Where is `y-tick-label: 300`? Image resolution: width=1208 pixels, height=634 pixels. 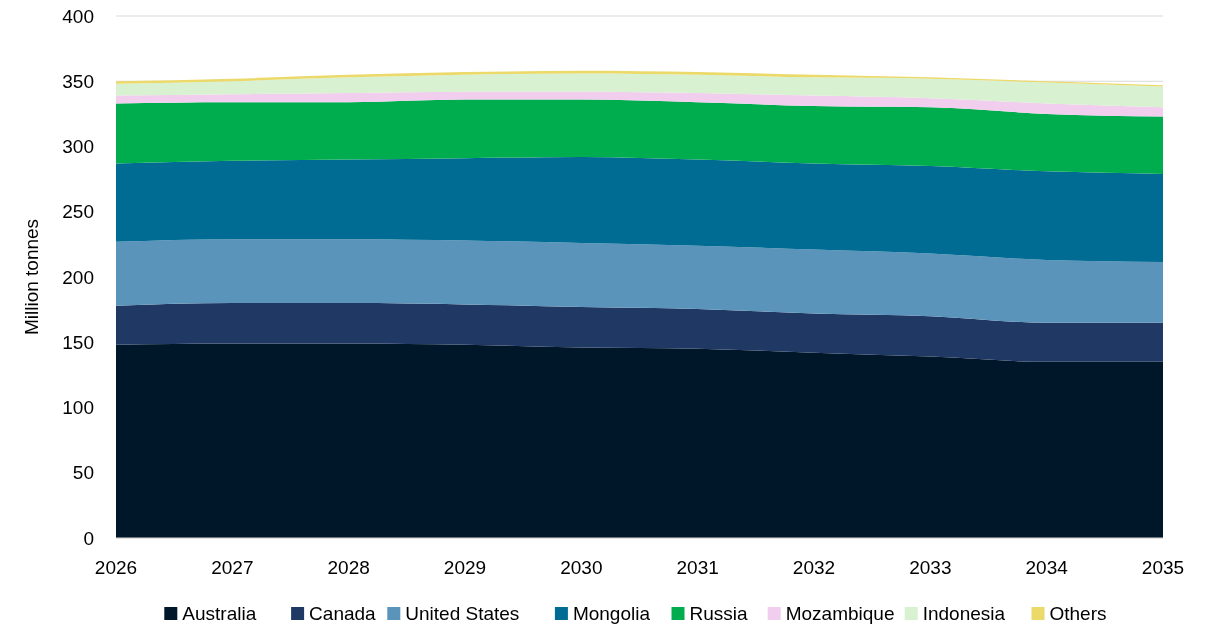 y-tick-label: 300 is located at coordinates (78, 147).